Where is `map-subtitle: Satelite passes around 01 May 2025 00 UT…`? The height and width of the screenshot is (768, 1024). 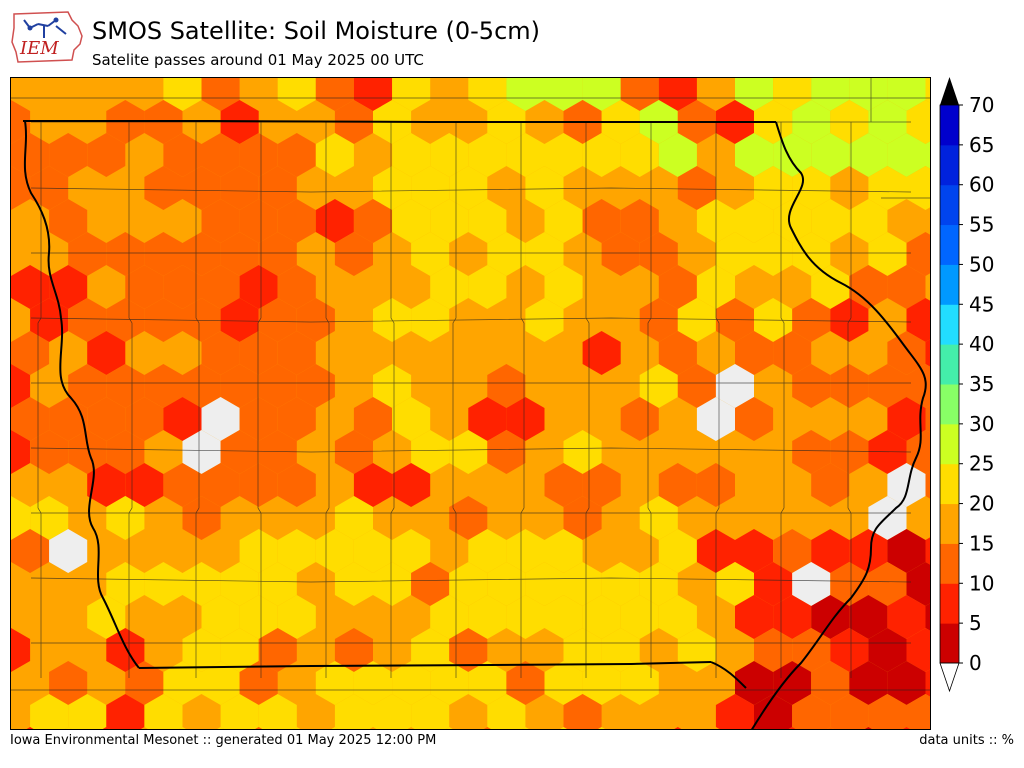 map-subtitle: Satelite passes around 01 May 2025 00 UT… is located at coordinates (258, 60).